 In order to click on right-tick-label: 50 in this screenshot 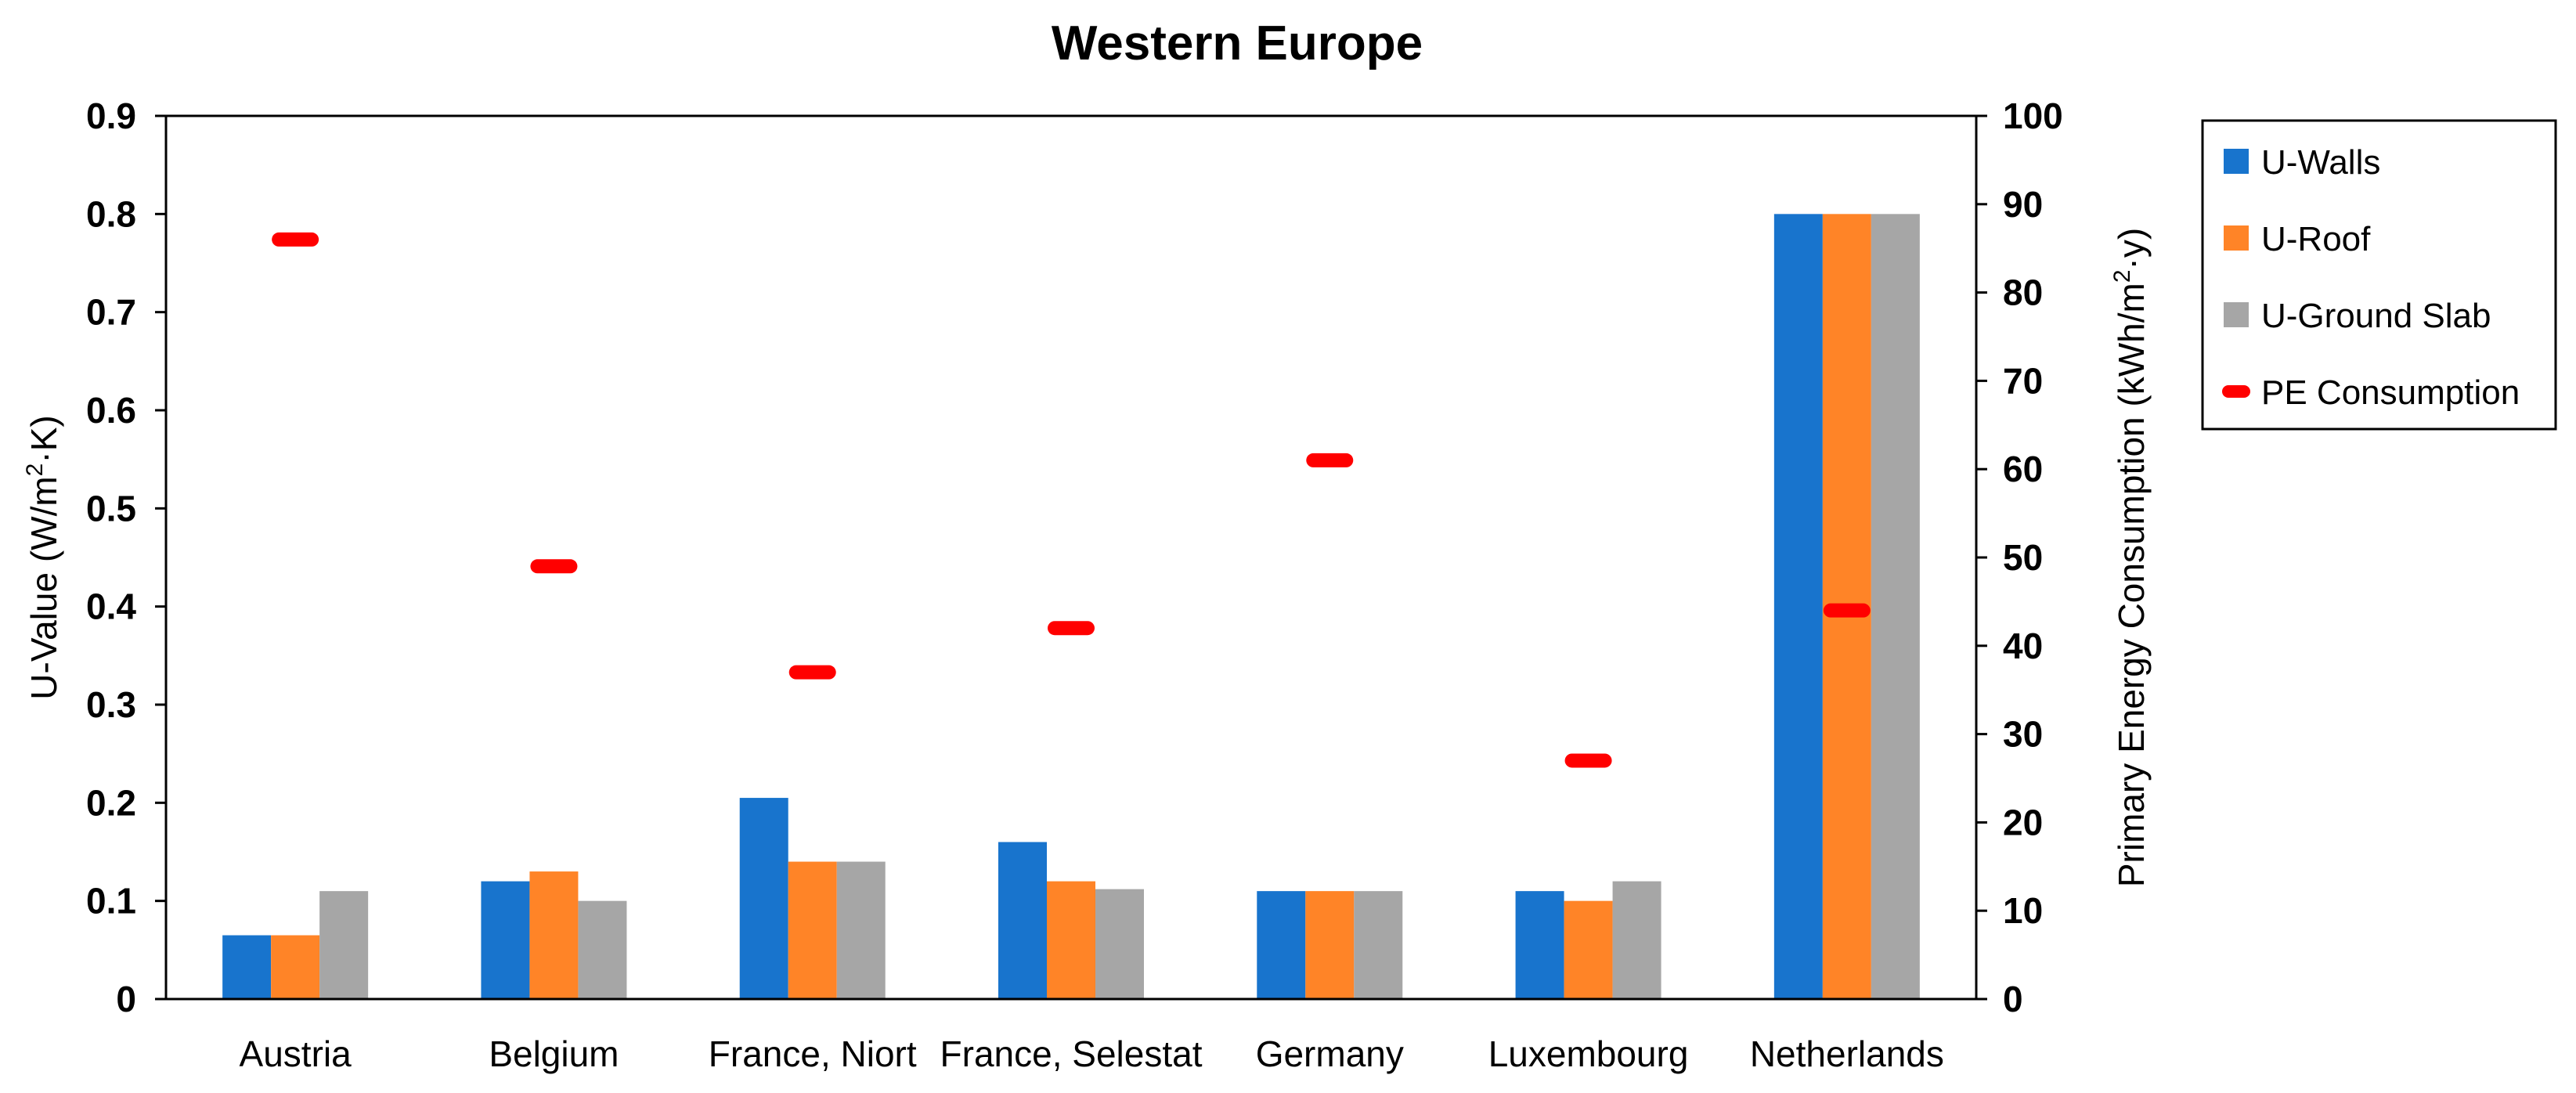, I will do `click(2023, 557)`.